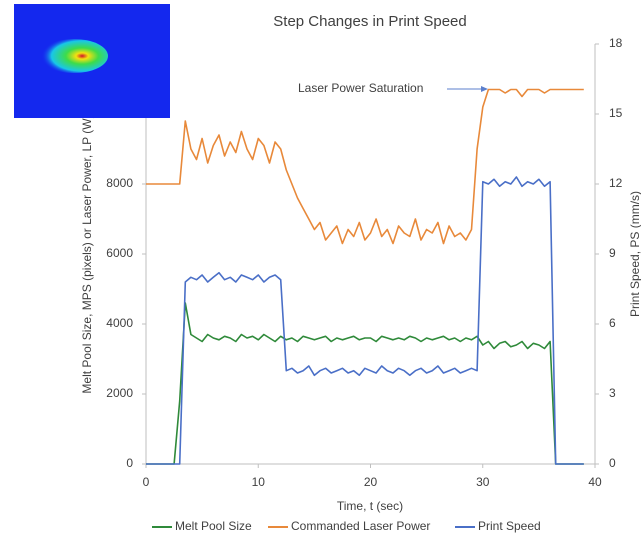 The height and width of the screenshot is (538, 641). Describe the element at coordinates (612, 323) in the screenshot. I see `y2-tick-label: 6` at that location.